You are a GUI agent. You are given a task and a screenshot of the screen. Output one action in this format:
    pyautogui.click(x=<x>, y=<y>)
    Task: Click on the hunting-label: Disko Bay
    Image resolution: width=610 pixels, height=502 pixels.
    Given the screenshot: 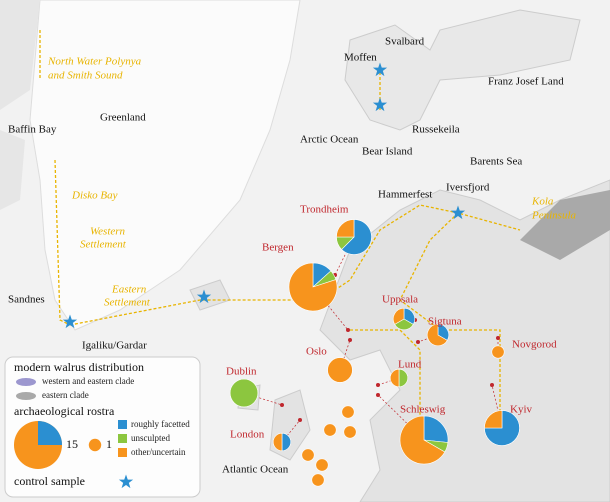 What is the action you would take?
    pyautogui.click(x=94, y=196)
    